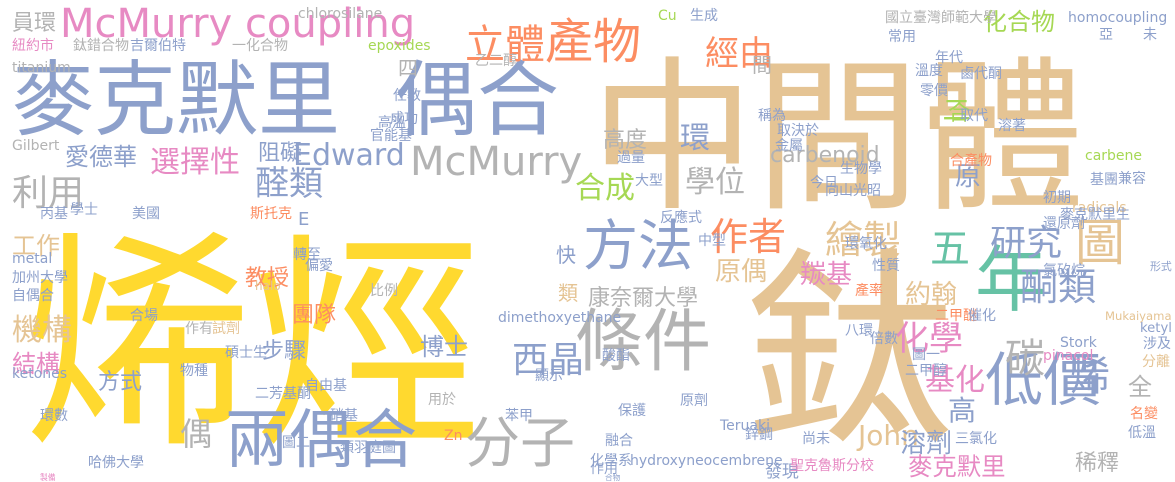 The width and height of the screenshot is (1175, 482). What do you see at coordinates (704, 16) in the screenshot?
I see `word: 生成` at bounding box center [704, 16].